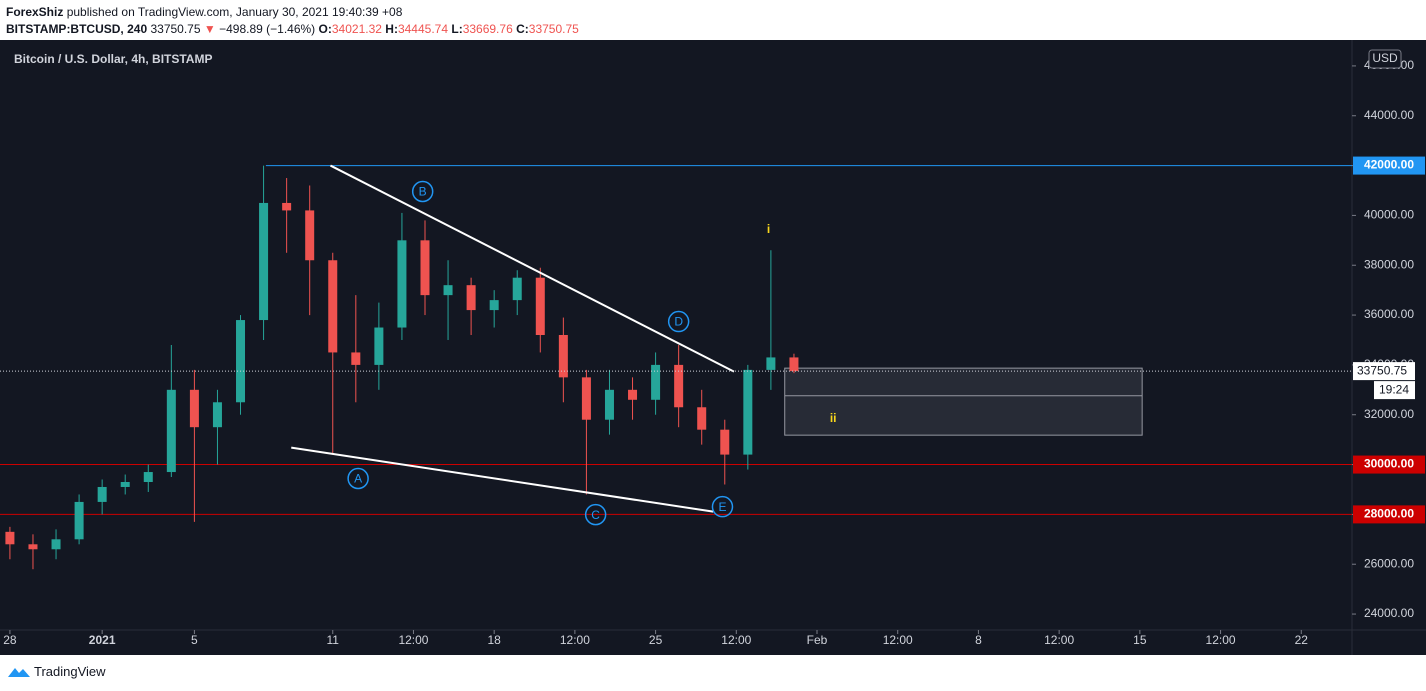 This screenshot has height=691, width=1426. What do you see at coordinates (113, 59) in the screenshot?
I see `chart-title: Bitcoin / U.S. Dollar, 4h, BITSTAMP` at bounding box center [113, 59].